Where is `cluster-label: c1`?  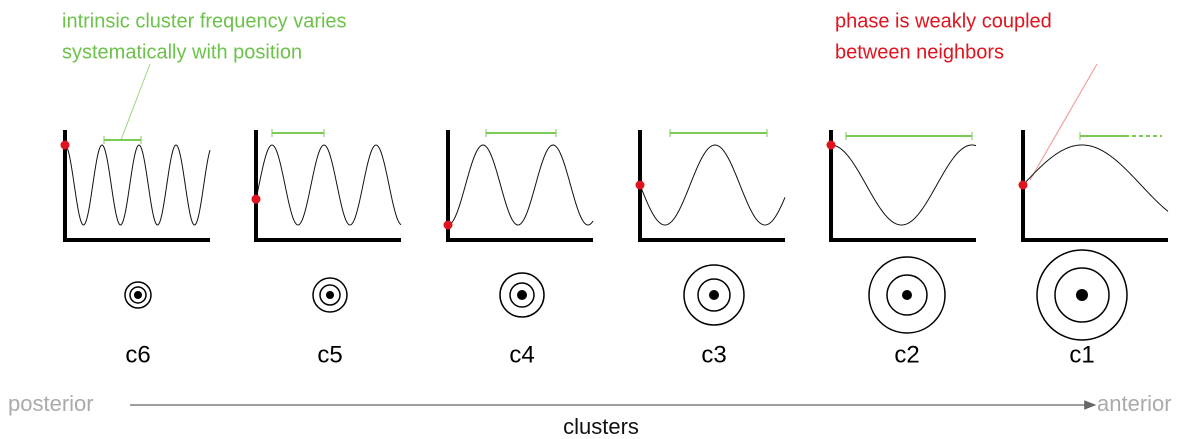 cluster-label: c1 is located at coordinates (1081, 354).